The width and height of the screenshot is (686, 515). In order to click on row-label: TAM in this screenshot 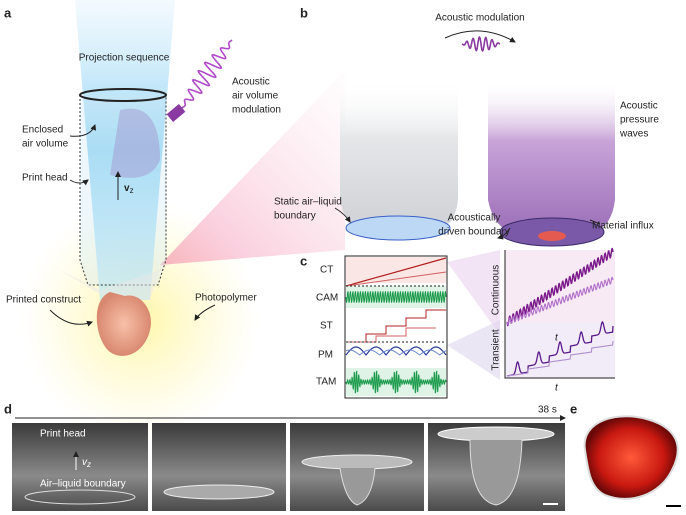, I will do `click(326, 382)`.